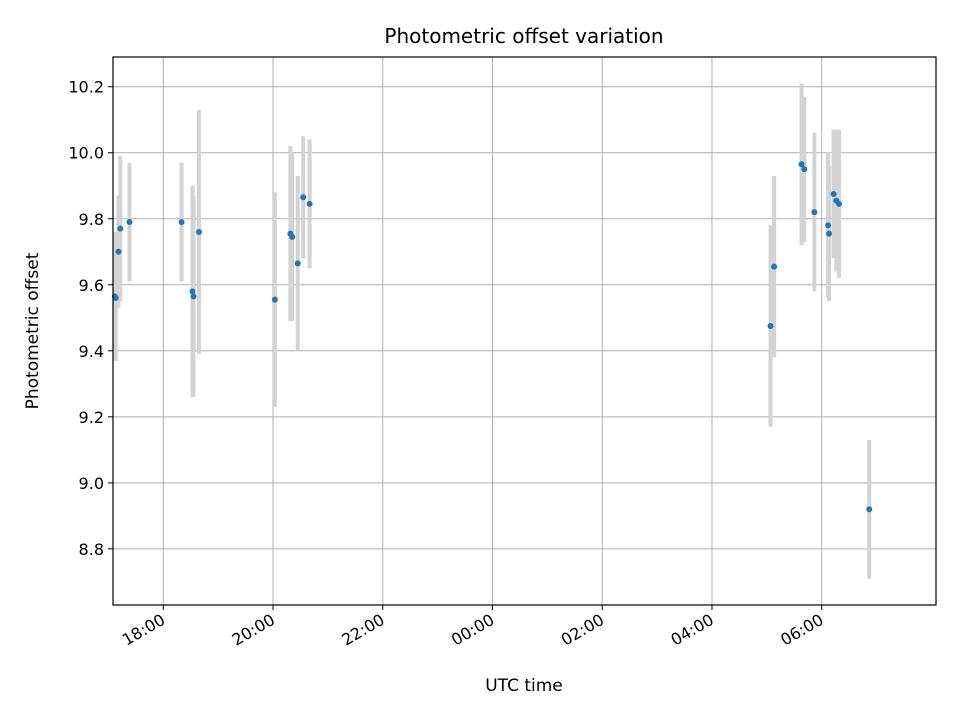 The width and height of the screenshot is (960, 720). Describe the element at coordinates (91, 483) in the screenshot. I see `y-tick-label: 9.0` at that location.